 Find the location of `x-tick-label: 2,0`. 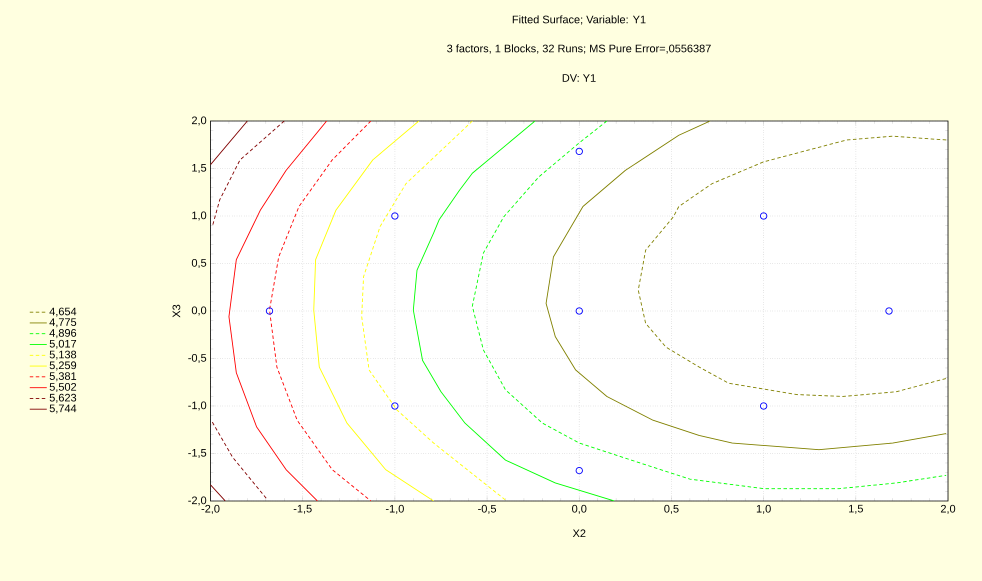

x-tick-label: 2,0 is located at coordinates (948, 509).